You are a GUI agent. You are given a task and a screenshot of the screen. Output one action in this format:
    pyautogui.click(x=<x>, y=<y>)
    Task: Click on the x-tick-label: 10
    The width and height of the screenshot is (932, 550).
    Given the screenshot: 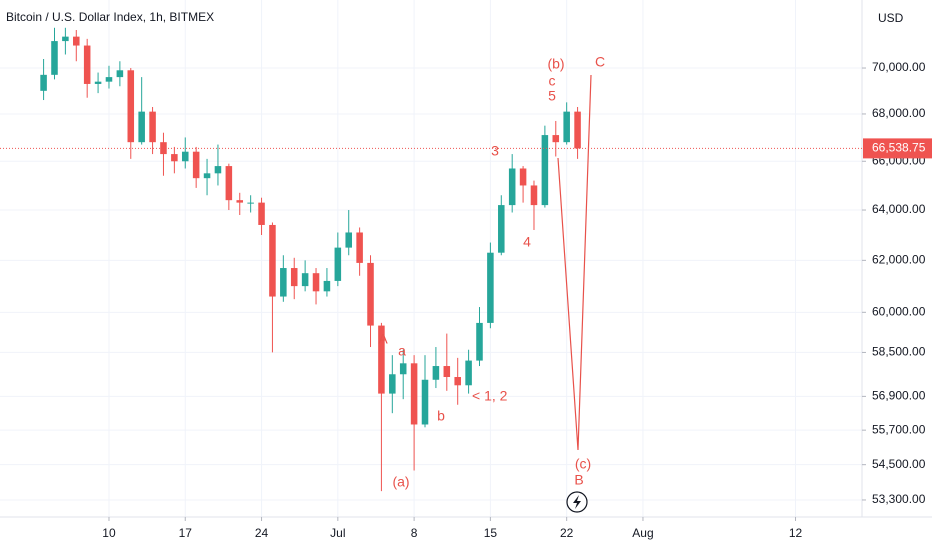 What is the action you would take?
    pyautogui.click(x=109, y=533)
    